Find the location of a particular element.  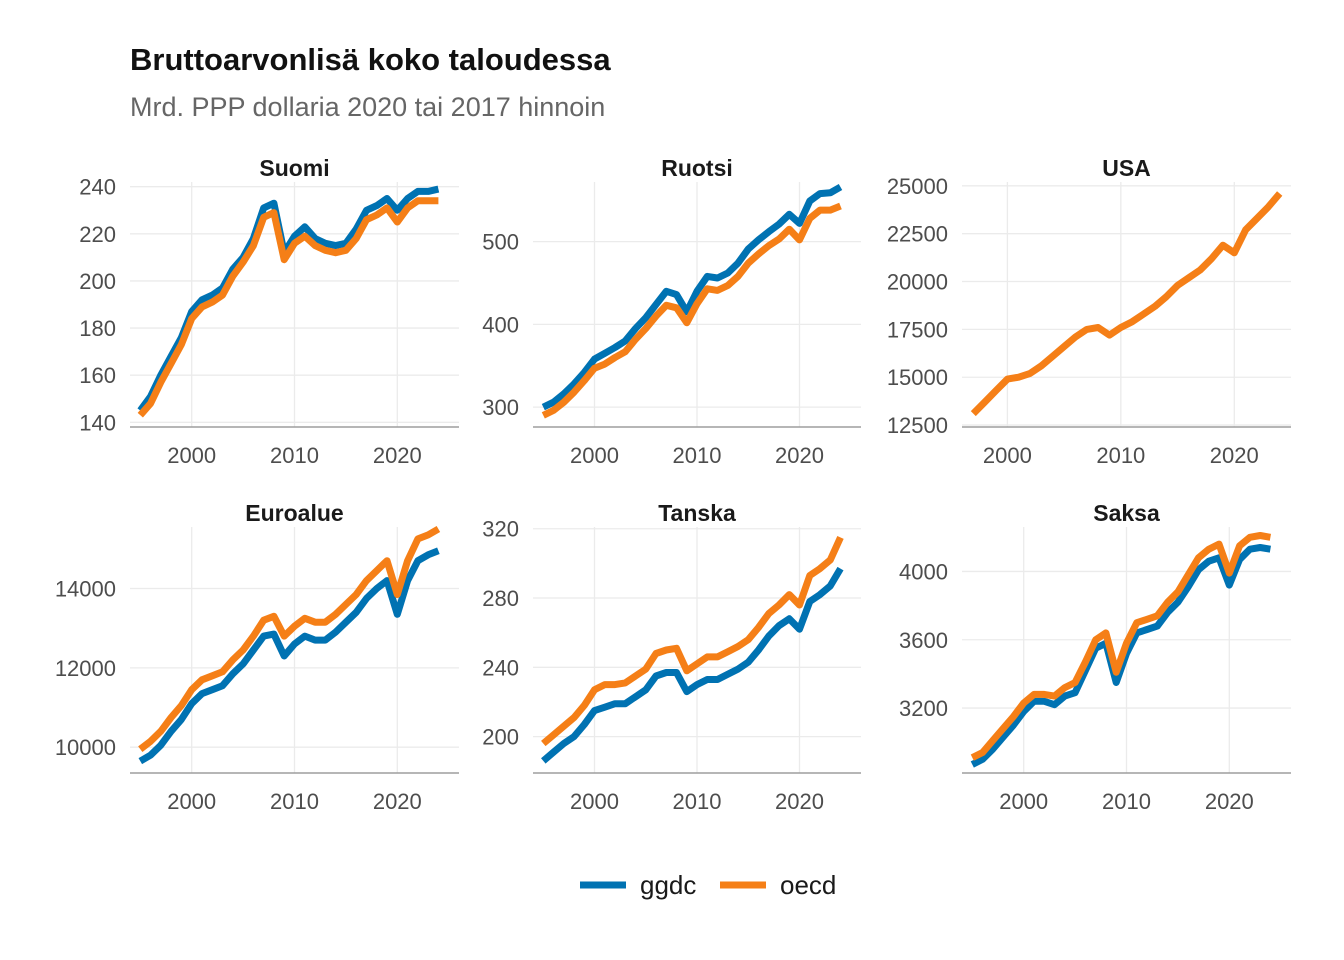

euroalue-x-tick-label: 2010 is located at coordinates (294, 801).